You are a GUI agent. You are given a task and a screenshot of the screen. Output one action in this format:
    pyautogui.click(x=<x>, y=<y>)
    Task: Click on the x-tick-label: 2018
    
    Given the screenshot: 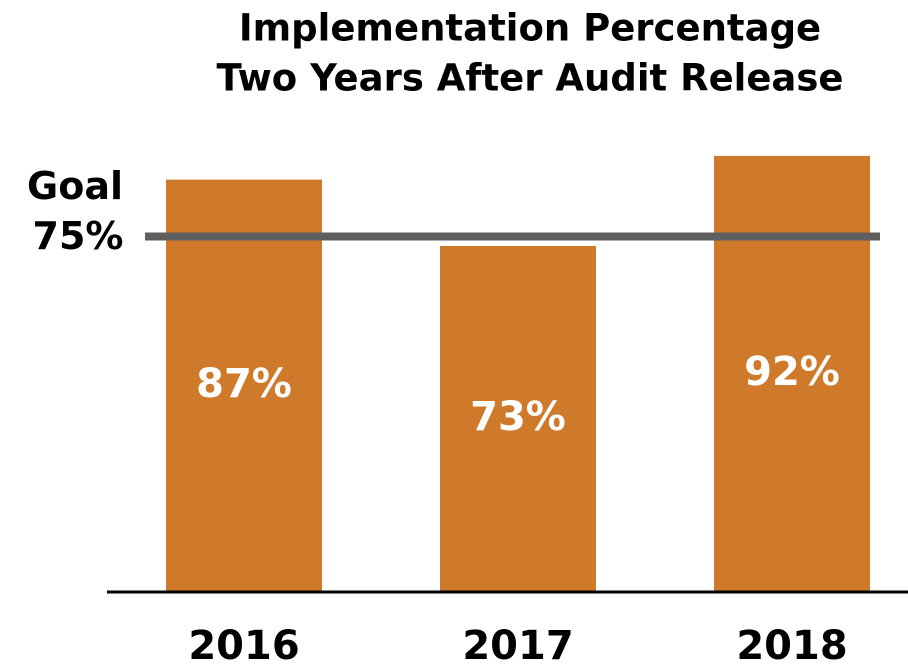 What is the action you would take?
    pyautogui.click(x=791, y=645)
    